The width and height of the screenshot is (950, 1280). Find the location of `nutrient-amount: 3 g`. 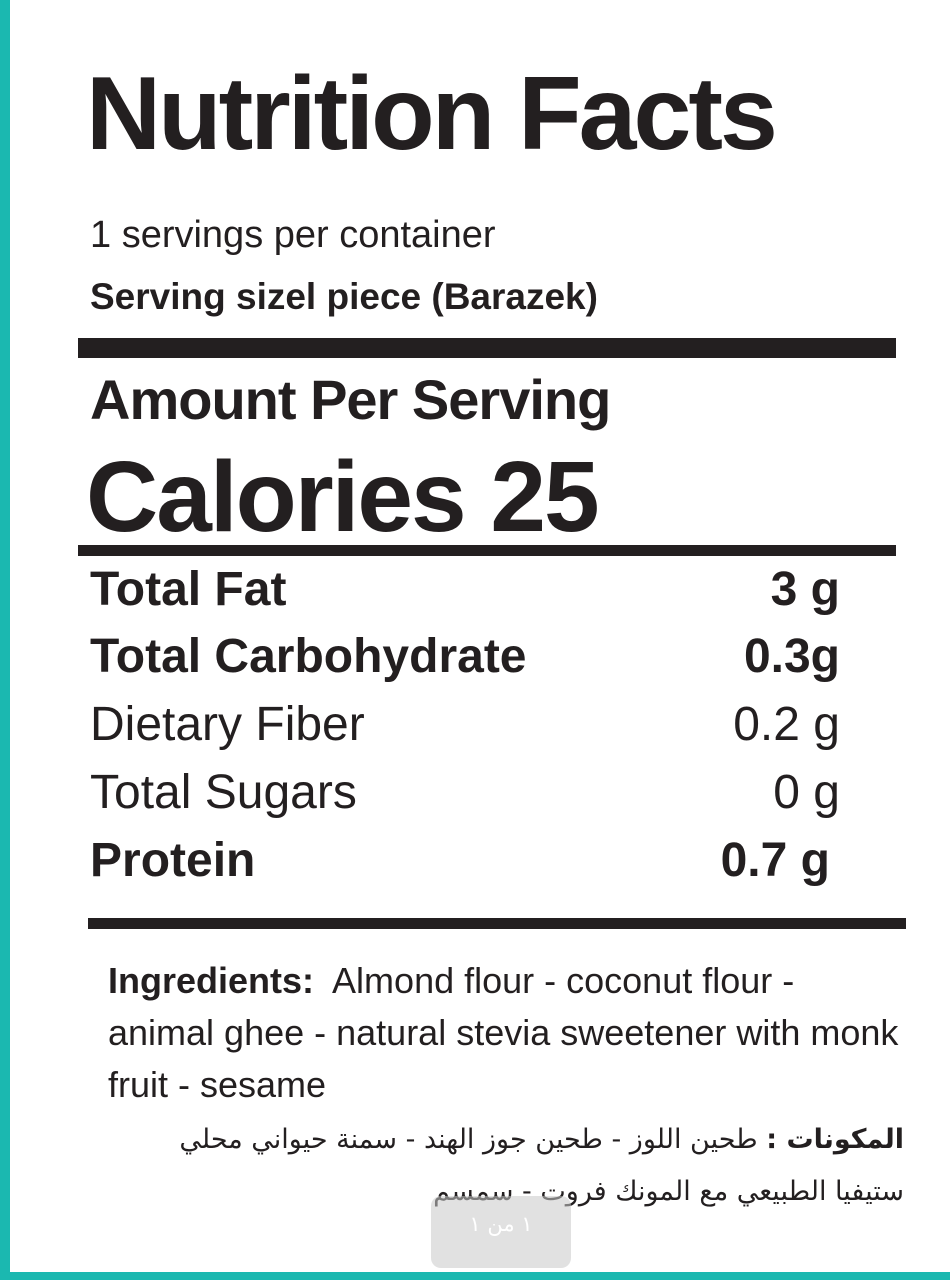

nutrient-amount: 3 g is located at coordinates (805, 589).